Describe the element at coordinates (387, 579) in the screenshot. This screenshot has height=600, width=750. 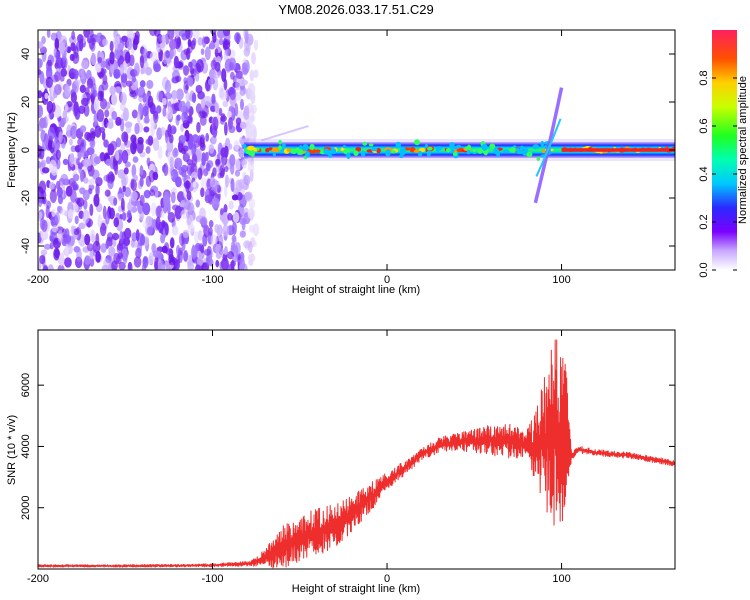
I see `x-tick-label: 0` at that location.